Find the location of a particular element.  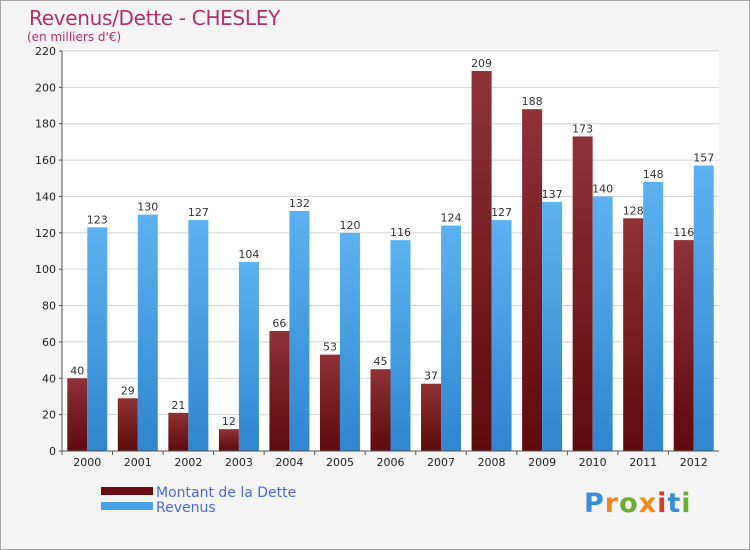

data-label: 29 is located at coordinates (128, 390).